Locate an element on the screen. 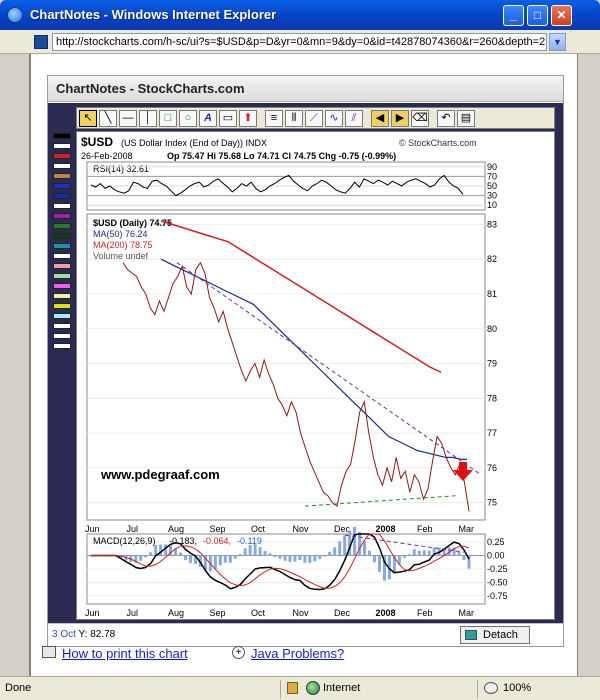  line-tool: ╲ is located at coordinates (108, 118).